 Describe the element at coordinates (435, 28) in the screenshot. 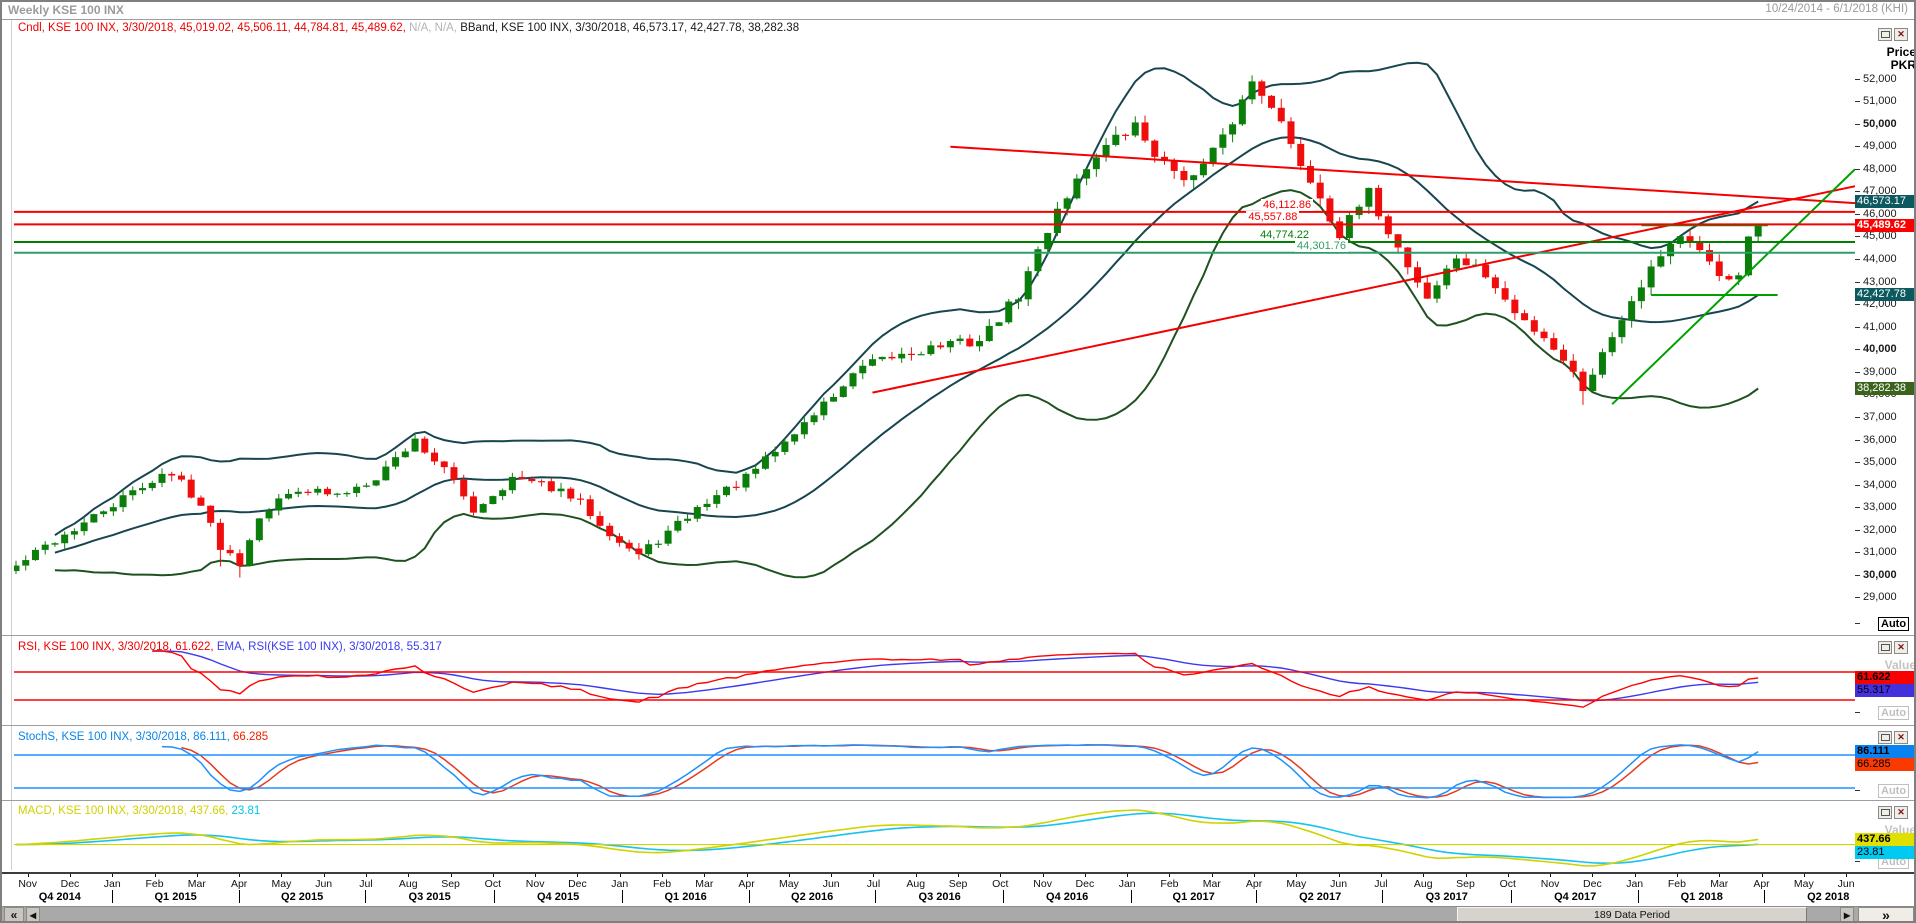

I see `legend-segment: N/A, N/A,` at that location.